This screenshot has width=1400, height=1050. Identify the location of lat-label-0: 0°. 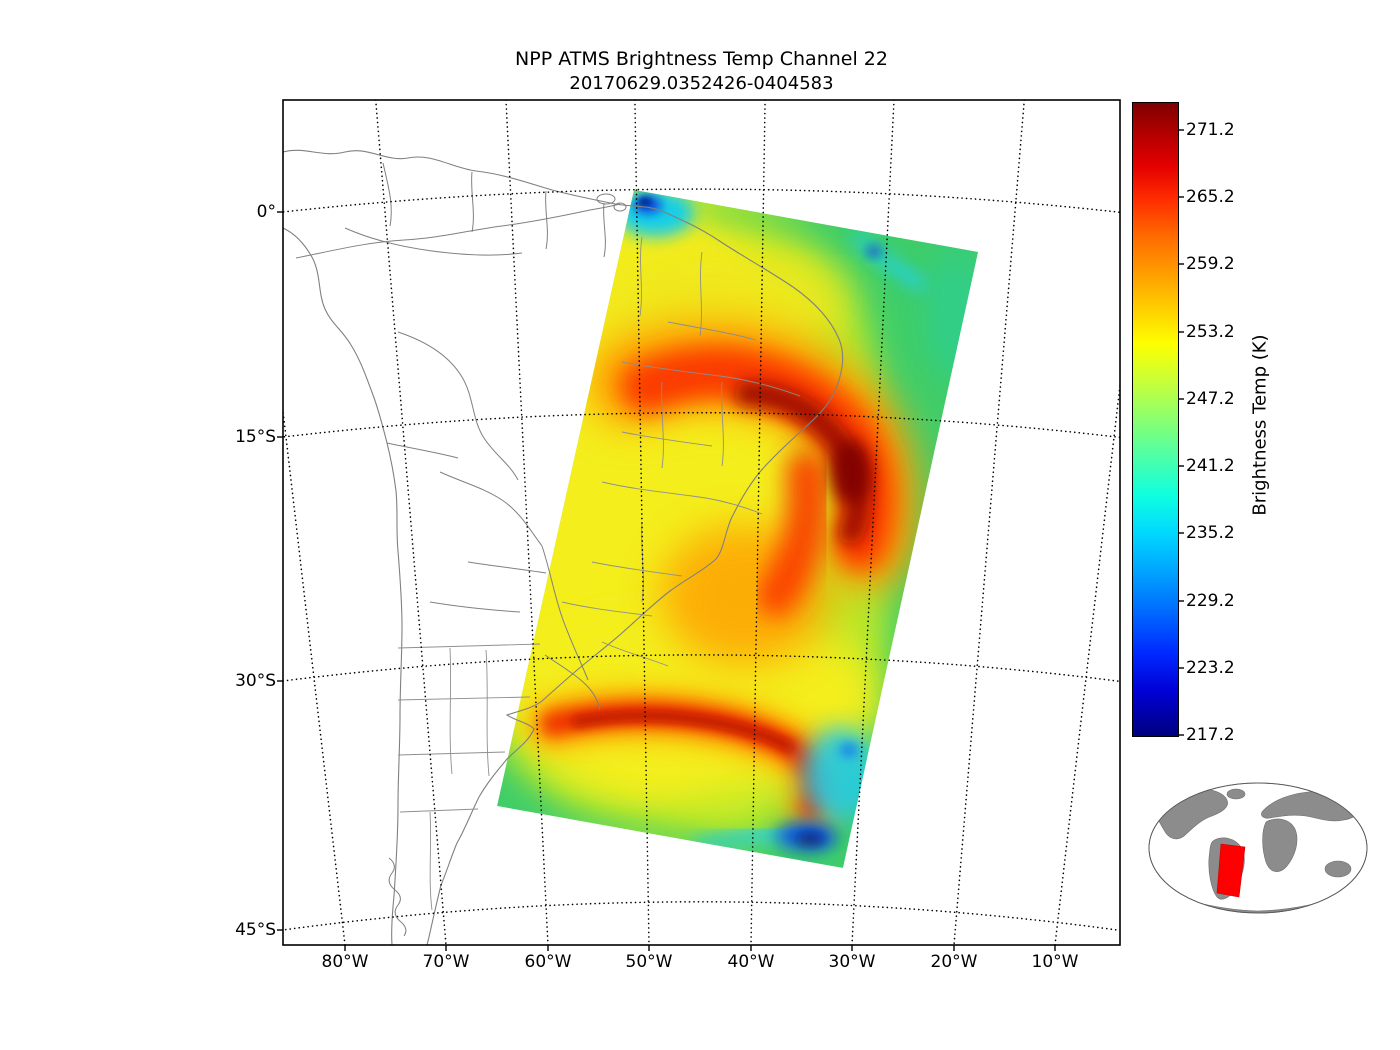
(266, 212).